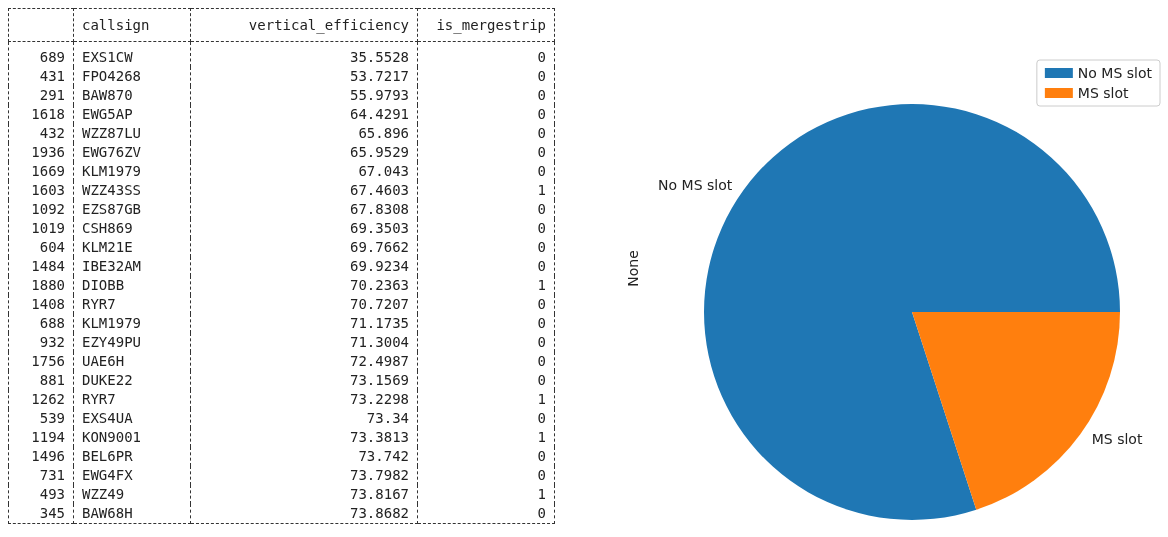  I want to click on text: 70.7207, so click(379, 304).